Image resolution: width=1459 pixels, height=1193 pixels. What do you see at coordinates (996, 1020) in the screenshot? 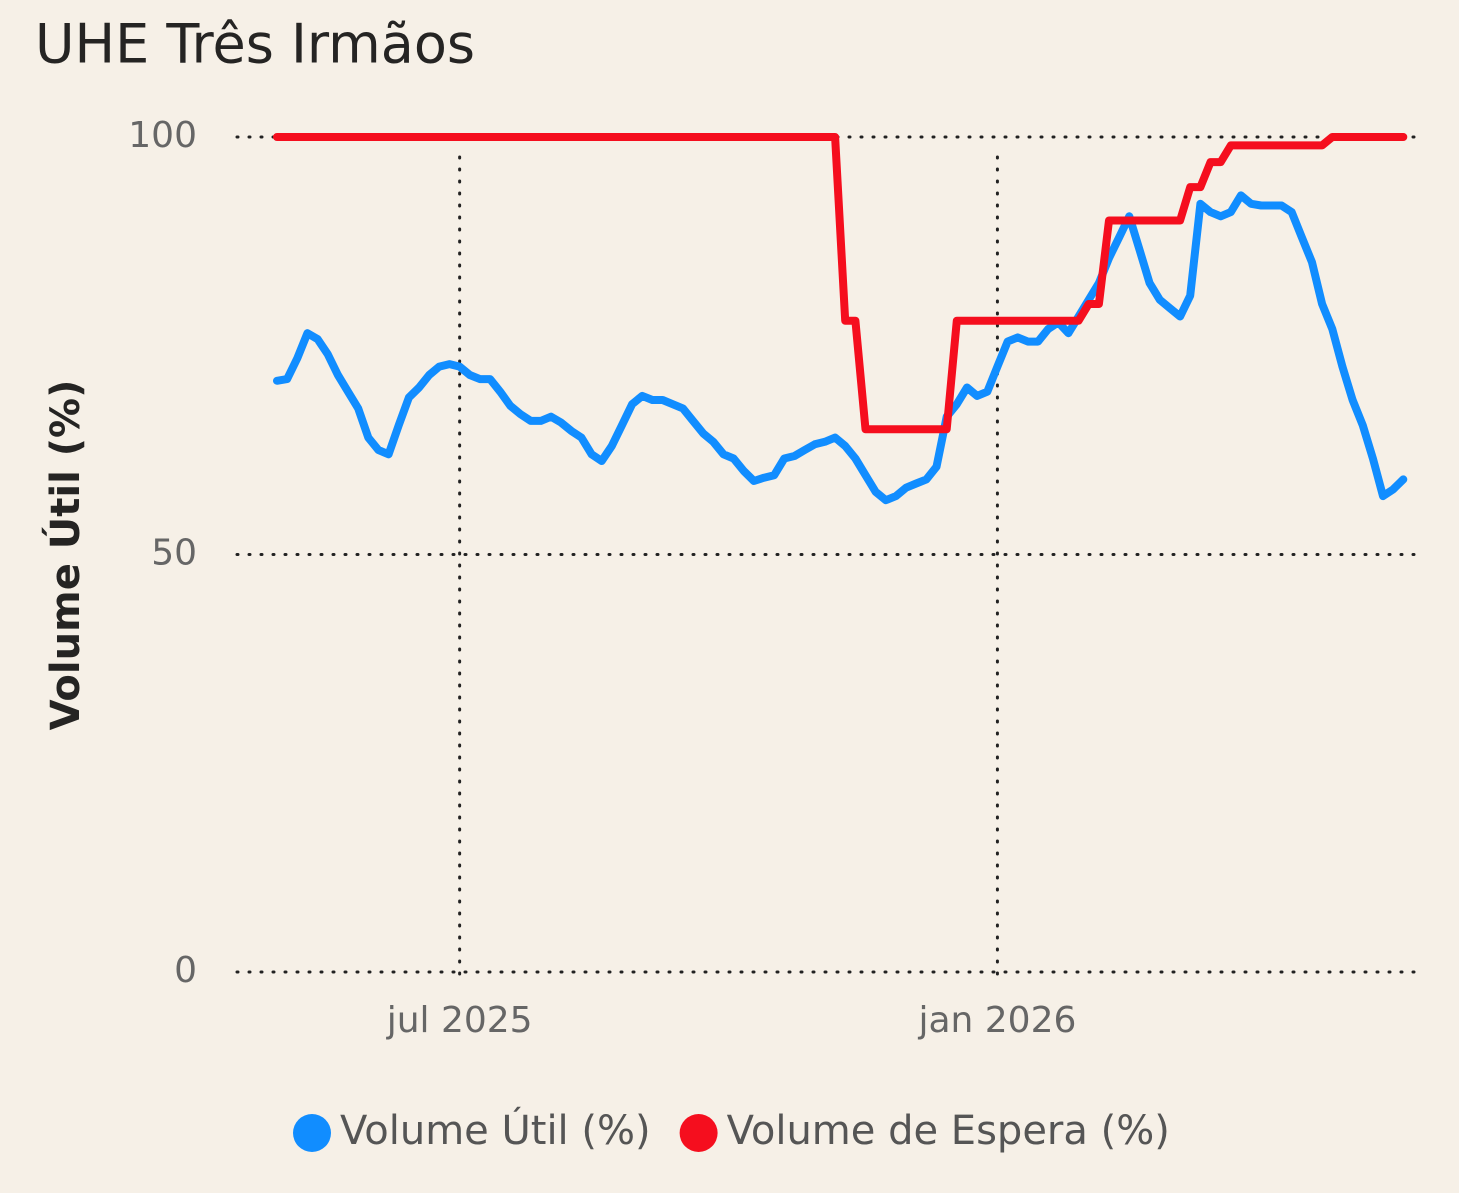
I see `x-tick-label: jan 2026` at bounding box center [996, 1020].